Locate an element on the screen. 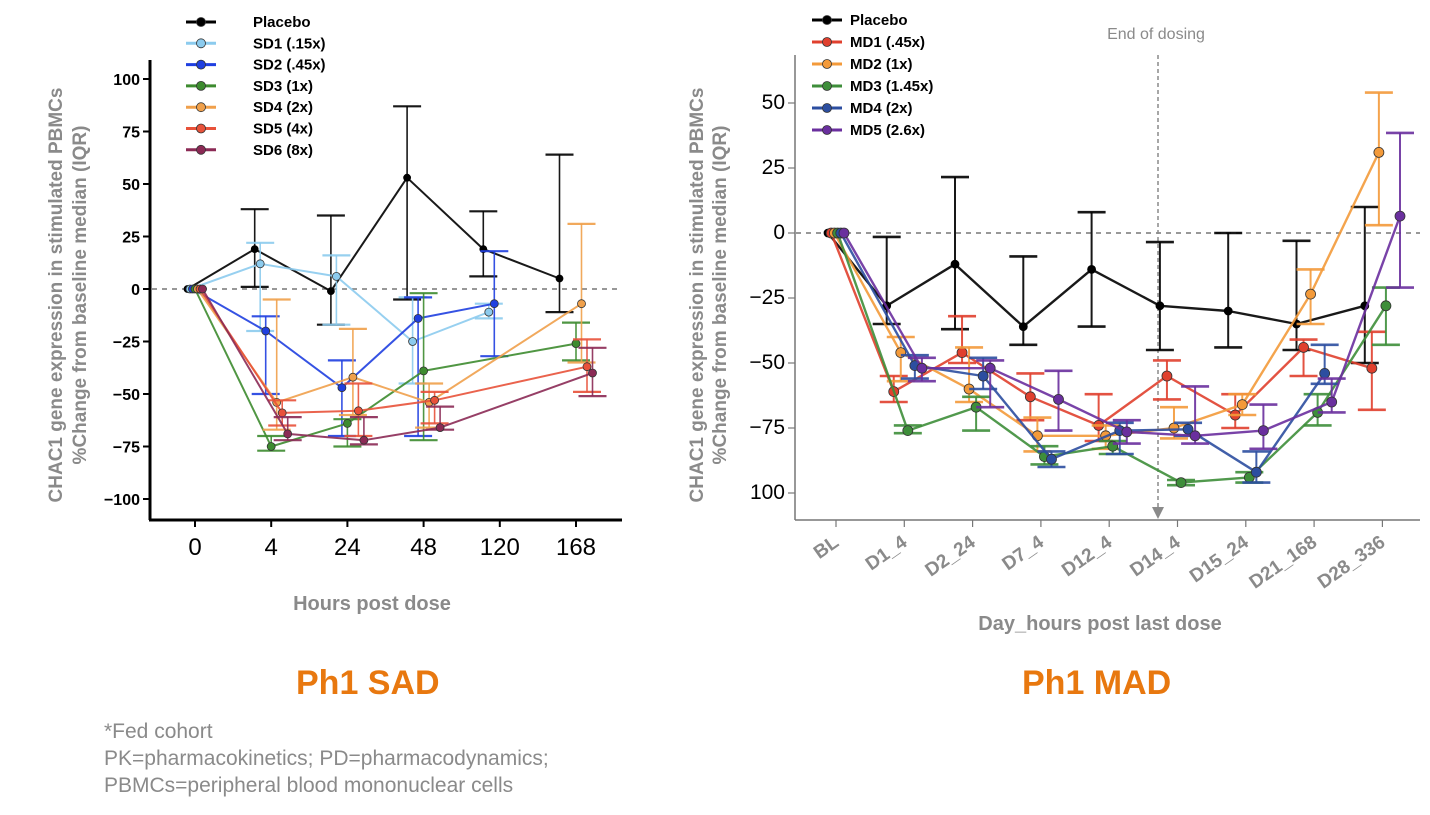 The width and height of the screenshot is (1430, 815). sad-series-group is located at coordinates (395, 278).